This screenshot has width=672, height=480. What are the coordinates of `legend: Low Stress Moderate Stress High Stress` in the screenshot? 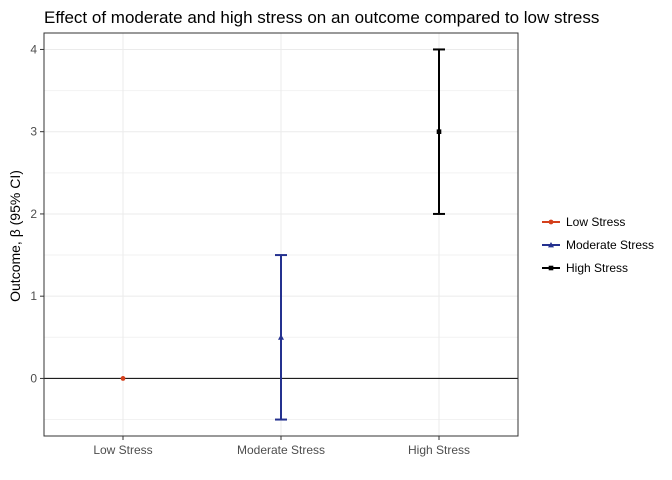 It's located at (598, 245).